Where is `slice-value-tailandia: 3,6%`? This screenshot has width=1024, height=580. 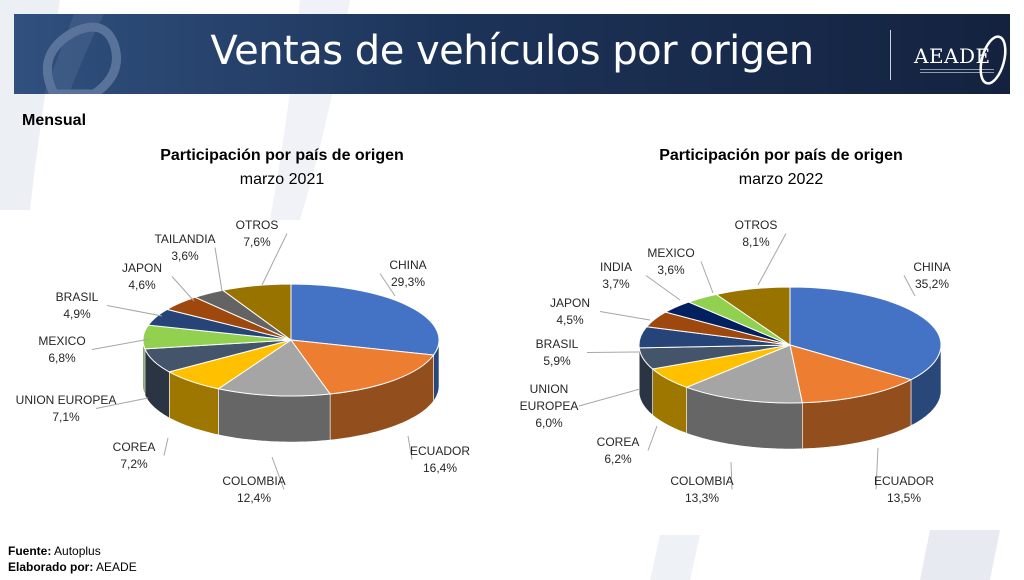 slice-value-tailandia: 3,6% is located at coordinates (185, 256).